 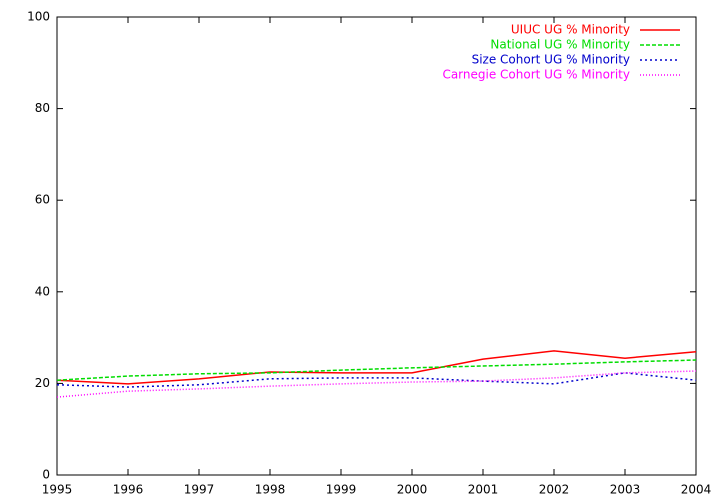 I want to click on x-tick-label: 2002, so click(x=554, y=490).